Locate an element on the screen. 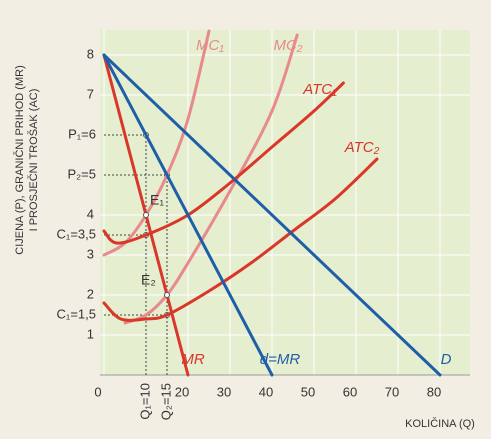  point-label: E₁ is located at coordinates (157, 200).